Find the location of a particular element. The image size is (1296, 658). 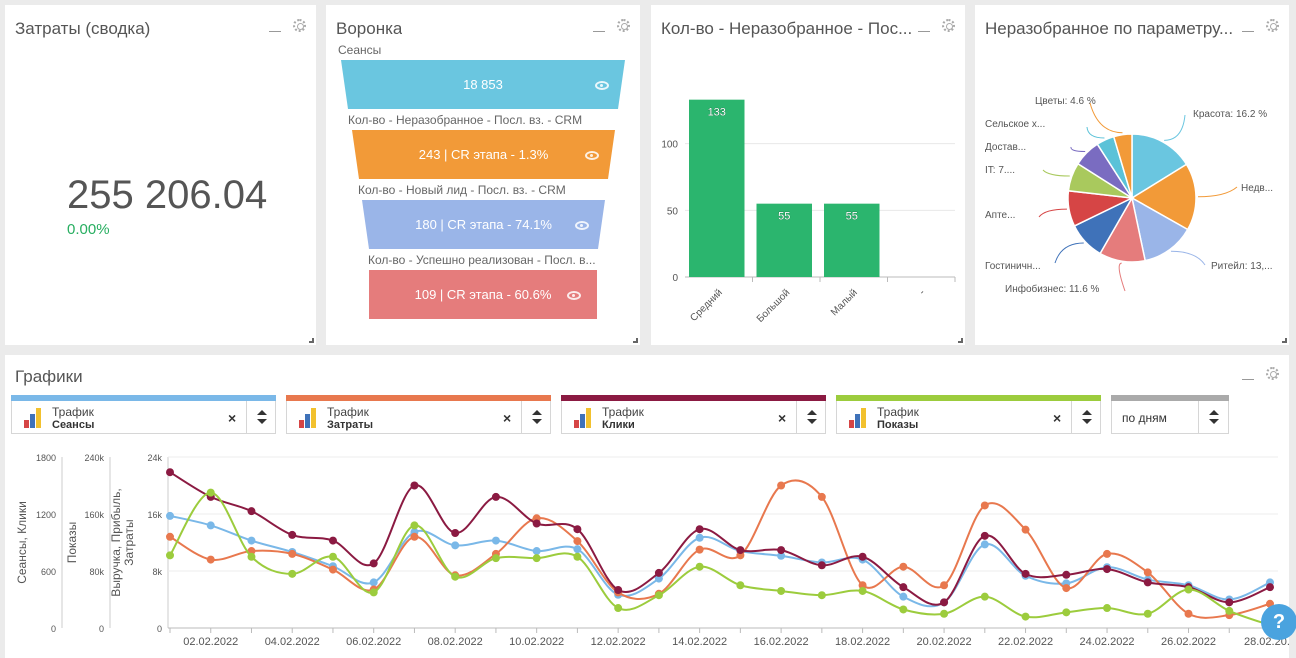

funnel-stage: 109 | CR этапа - 60.6% is located at coordinates (483, 294).